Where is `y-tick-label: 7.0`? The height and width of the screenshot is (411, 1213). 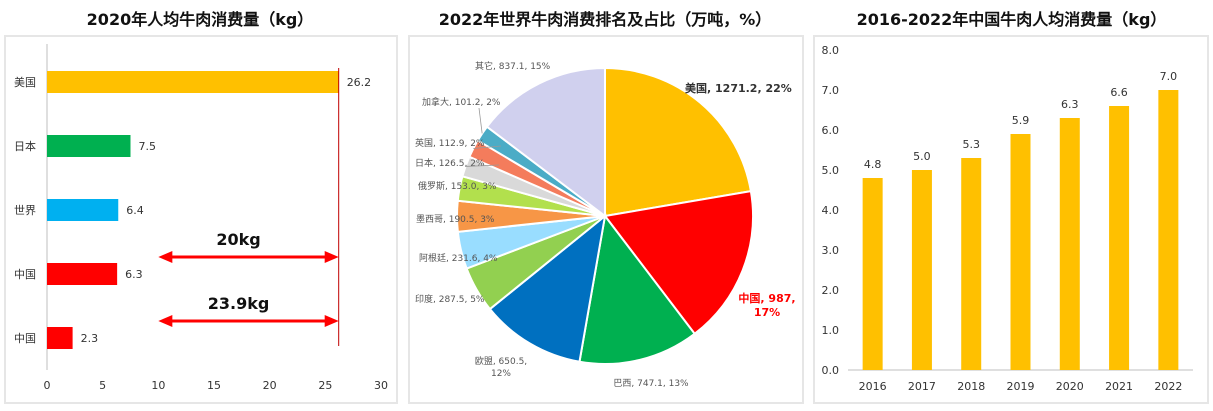 y-tick-label: 7.0 is located at coordinates (831, 90).